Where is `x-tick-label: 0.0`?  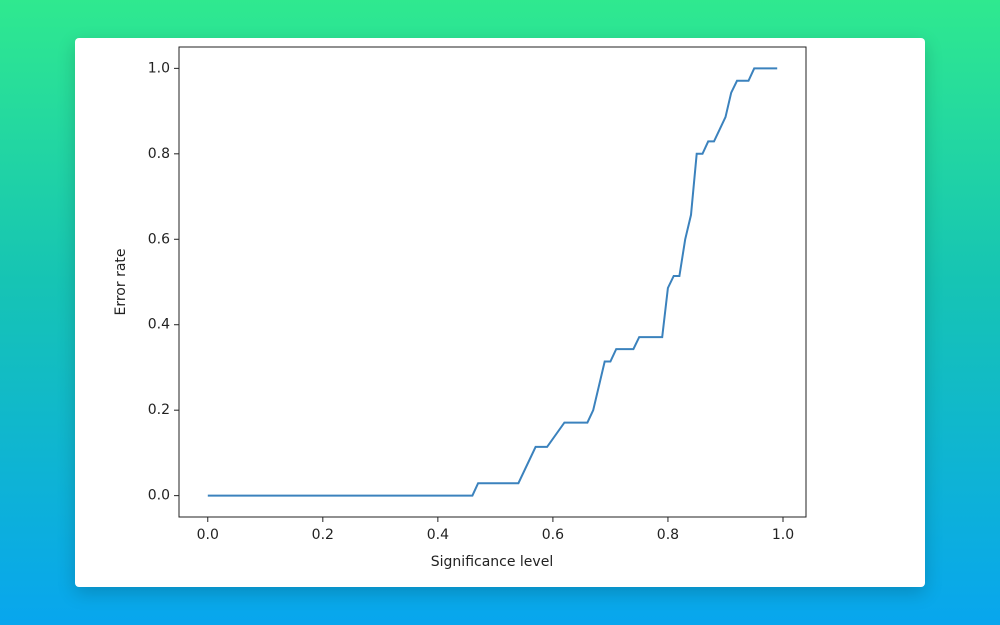 x-tick-label: 0.0 is located at coordinates (208, 535).